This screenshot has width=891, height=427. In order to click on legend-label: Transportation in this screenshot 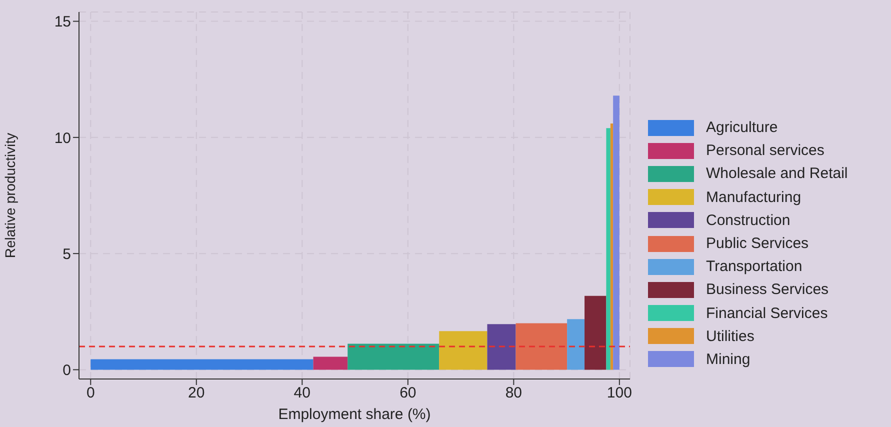, I will do `click(754, 267)`.